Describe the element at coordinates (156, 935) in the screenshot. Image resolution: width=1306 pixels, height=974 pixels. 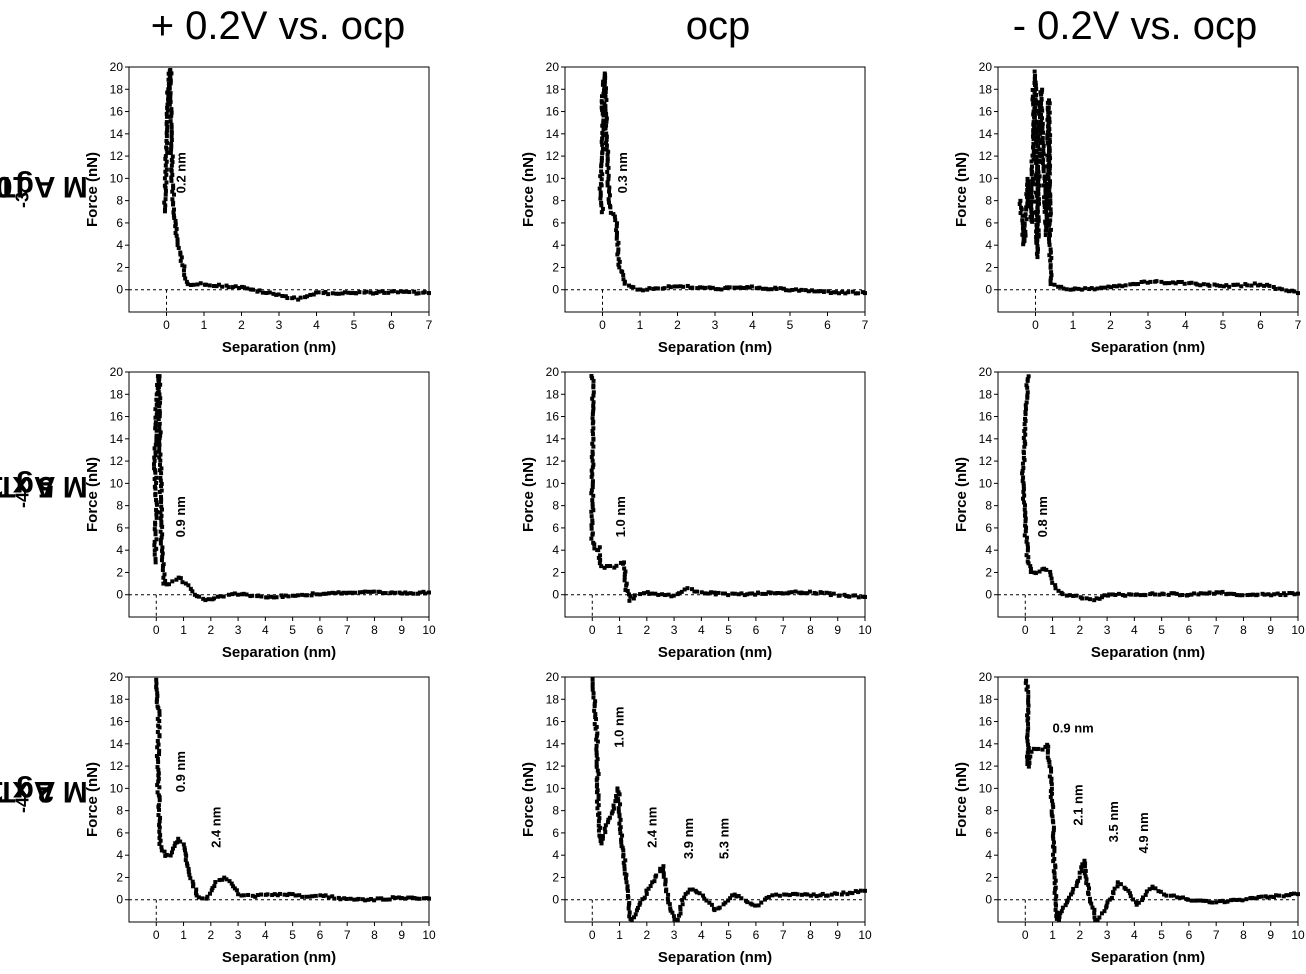
I see `panel-3-1-xtick-label: 0` at that location.